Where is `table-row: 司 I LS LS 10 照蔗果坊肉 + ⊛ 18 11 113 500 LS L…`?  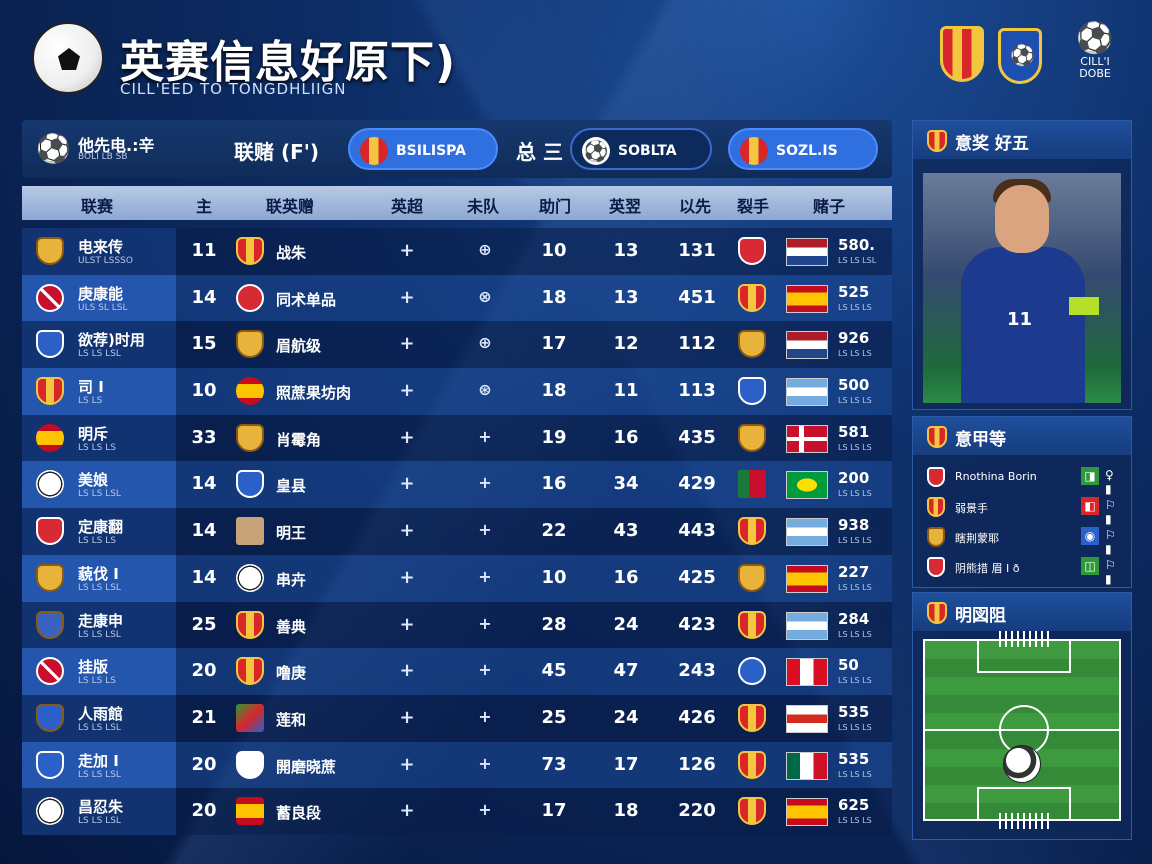
table-row: 司 I LS LS 10 照蔗果坊肉 + ⊛ 18 11 113 500 LS L… is located at coordinates (457, 391).